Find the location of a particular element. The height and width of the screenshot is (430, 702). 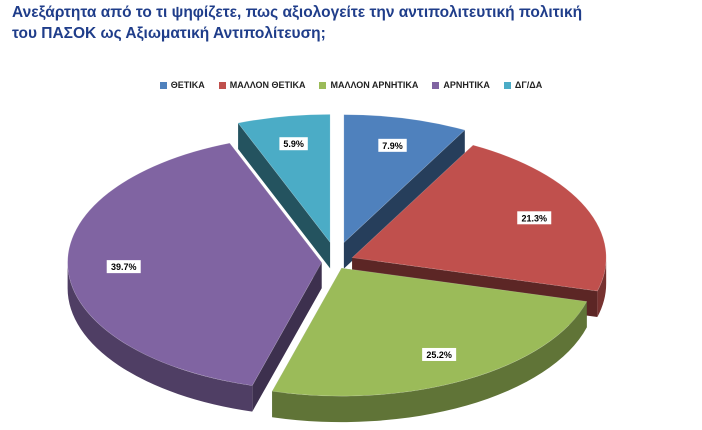

data-label-3: 39.7% is located at coordinates (123, 267).